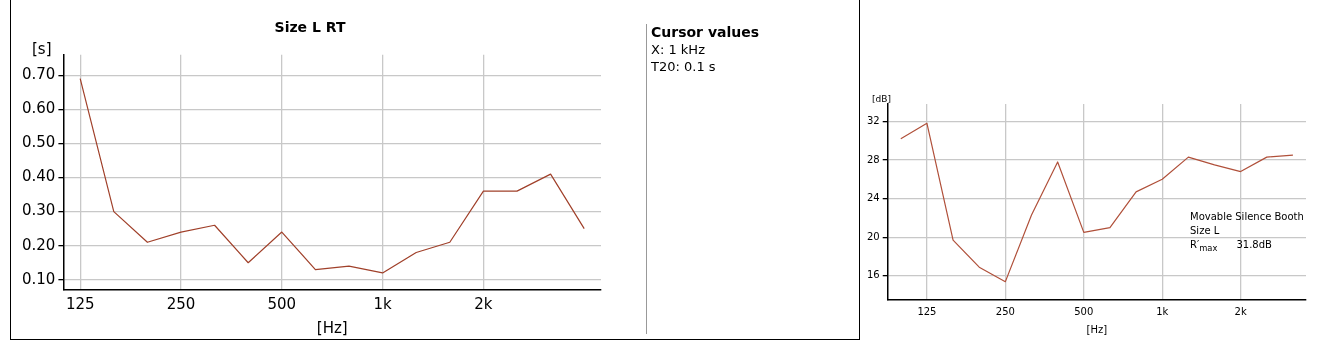 The height and width of the screenshot is (350, 1325). Describe the element at coordinates (38, 244) in the screenshot. I see `y-tick-label: 0.20` at that location.